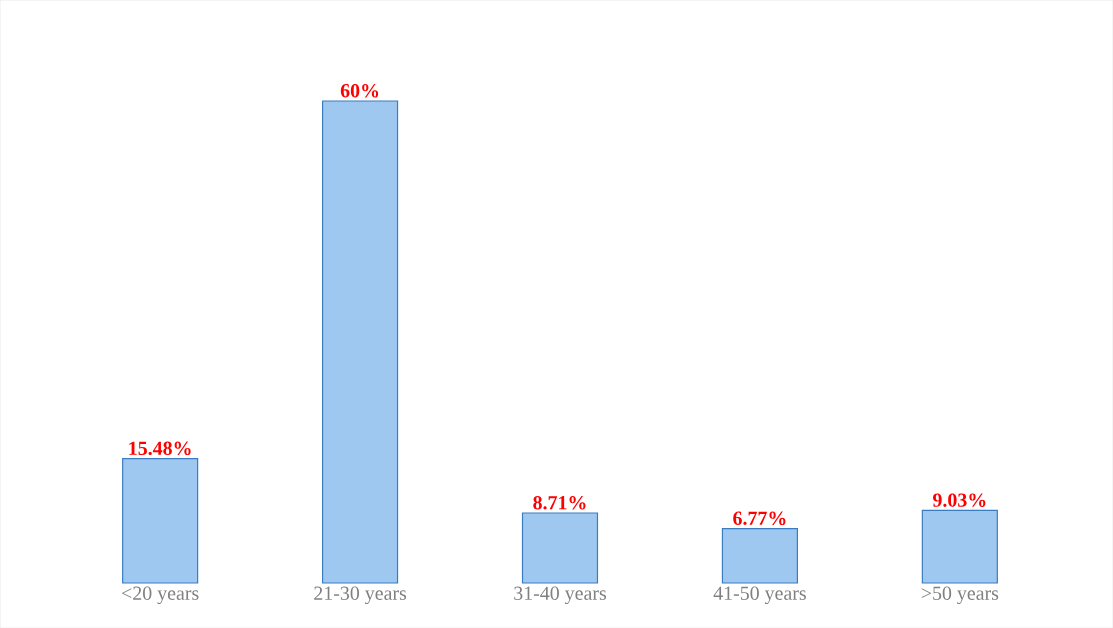 The image size is (1113, 628). What do you see at coordinates (759, 595) in the screenshot?
I see `x-tick-label: 41-50 years` at bounding box center [759, 595].